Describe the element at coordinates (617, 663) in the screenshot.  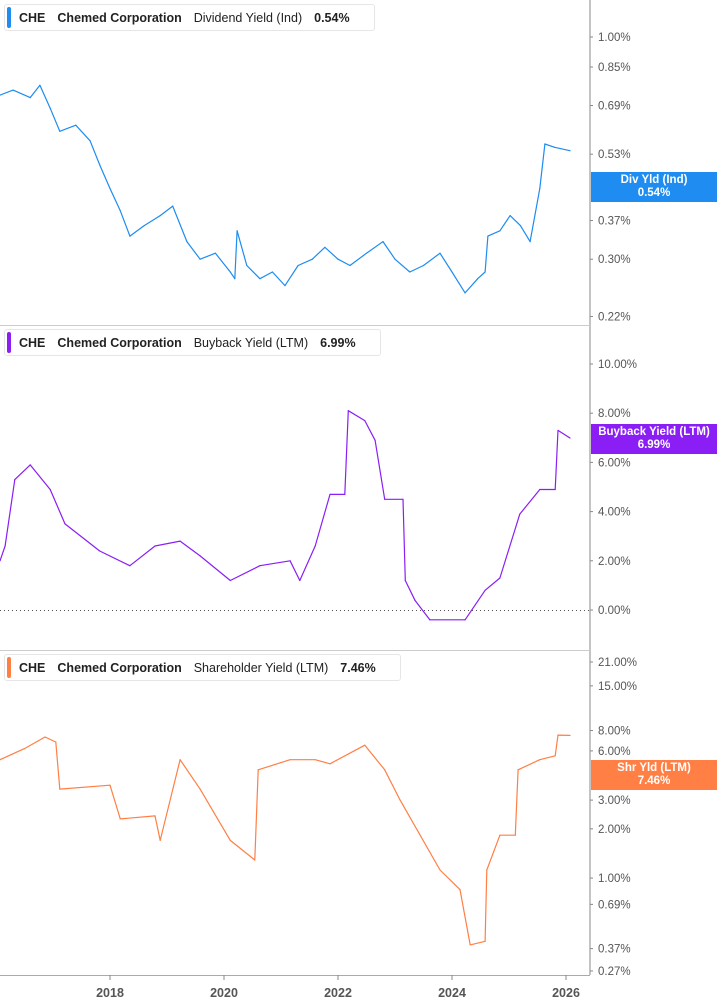
I see `y-tick-label: 21.00%` at that location.